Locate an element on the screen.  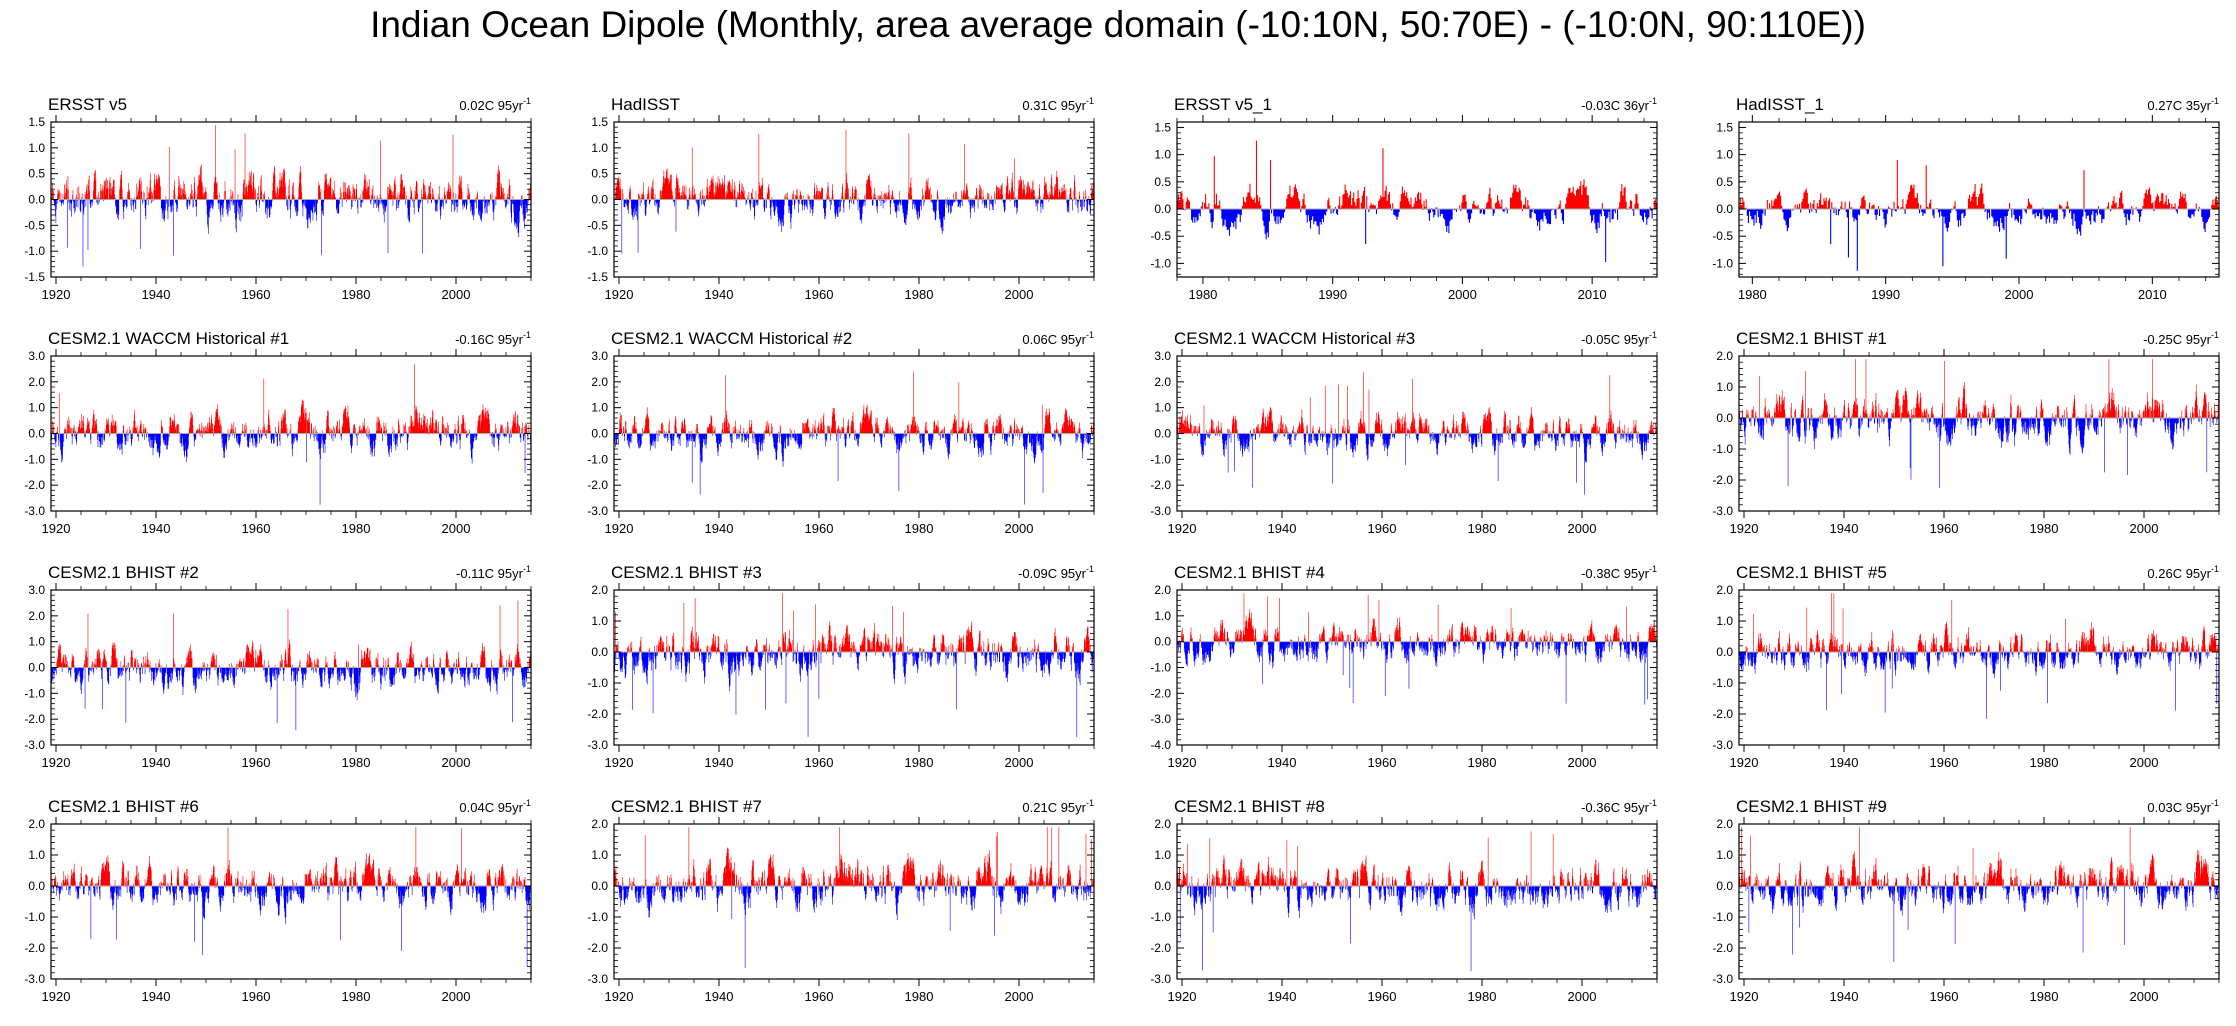
panel-title: CESM2.1 BHIST #8 is located at coordinates (1249, 806).